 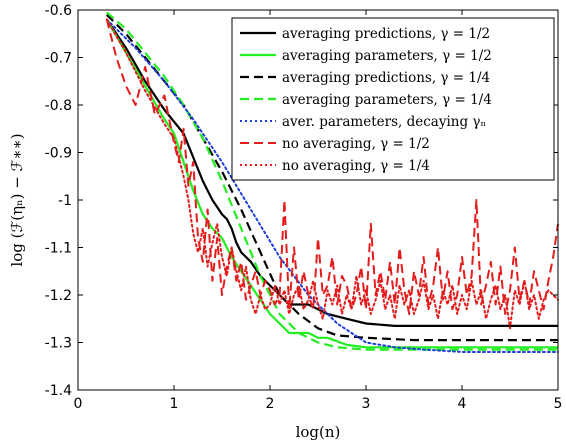 What do you see at coordinates (58, 249) in the screenshot?
I see `y-tick-label: -1.1` at bounding box center [58, 249].